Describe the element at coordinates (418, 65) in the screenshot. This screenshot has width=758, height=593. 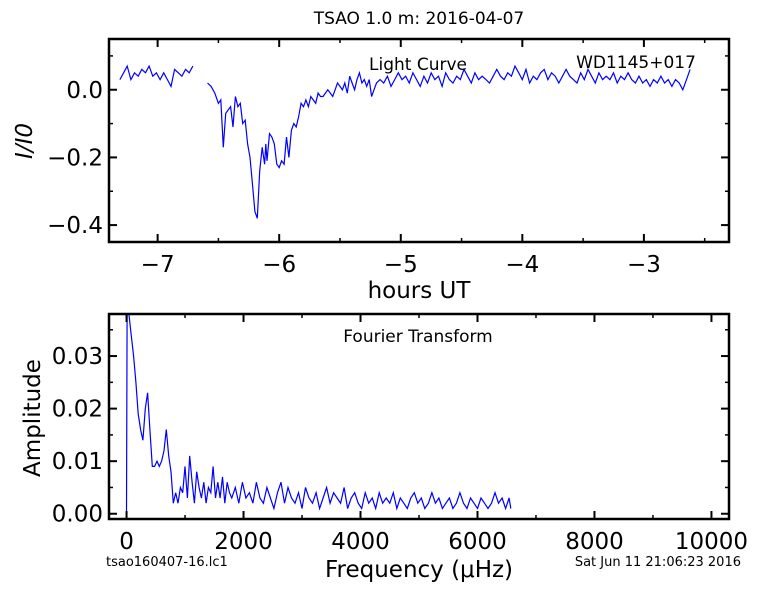
I see `light-curve-annotation: Light Curve` at that location.